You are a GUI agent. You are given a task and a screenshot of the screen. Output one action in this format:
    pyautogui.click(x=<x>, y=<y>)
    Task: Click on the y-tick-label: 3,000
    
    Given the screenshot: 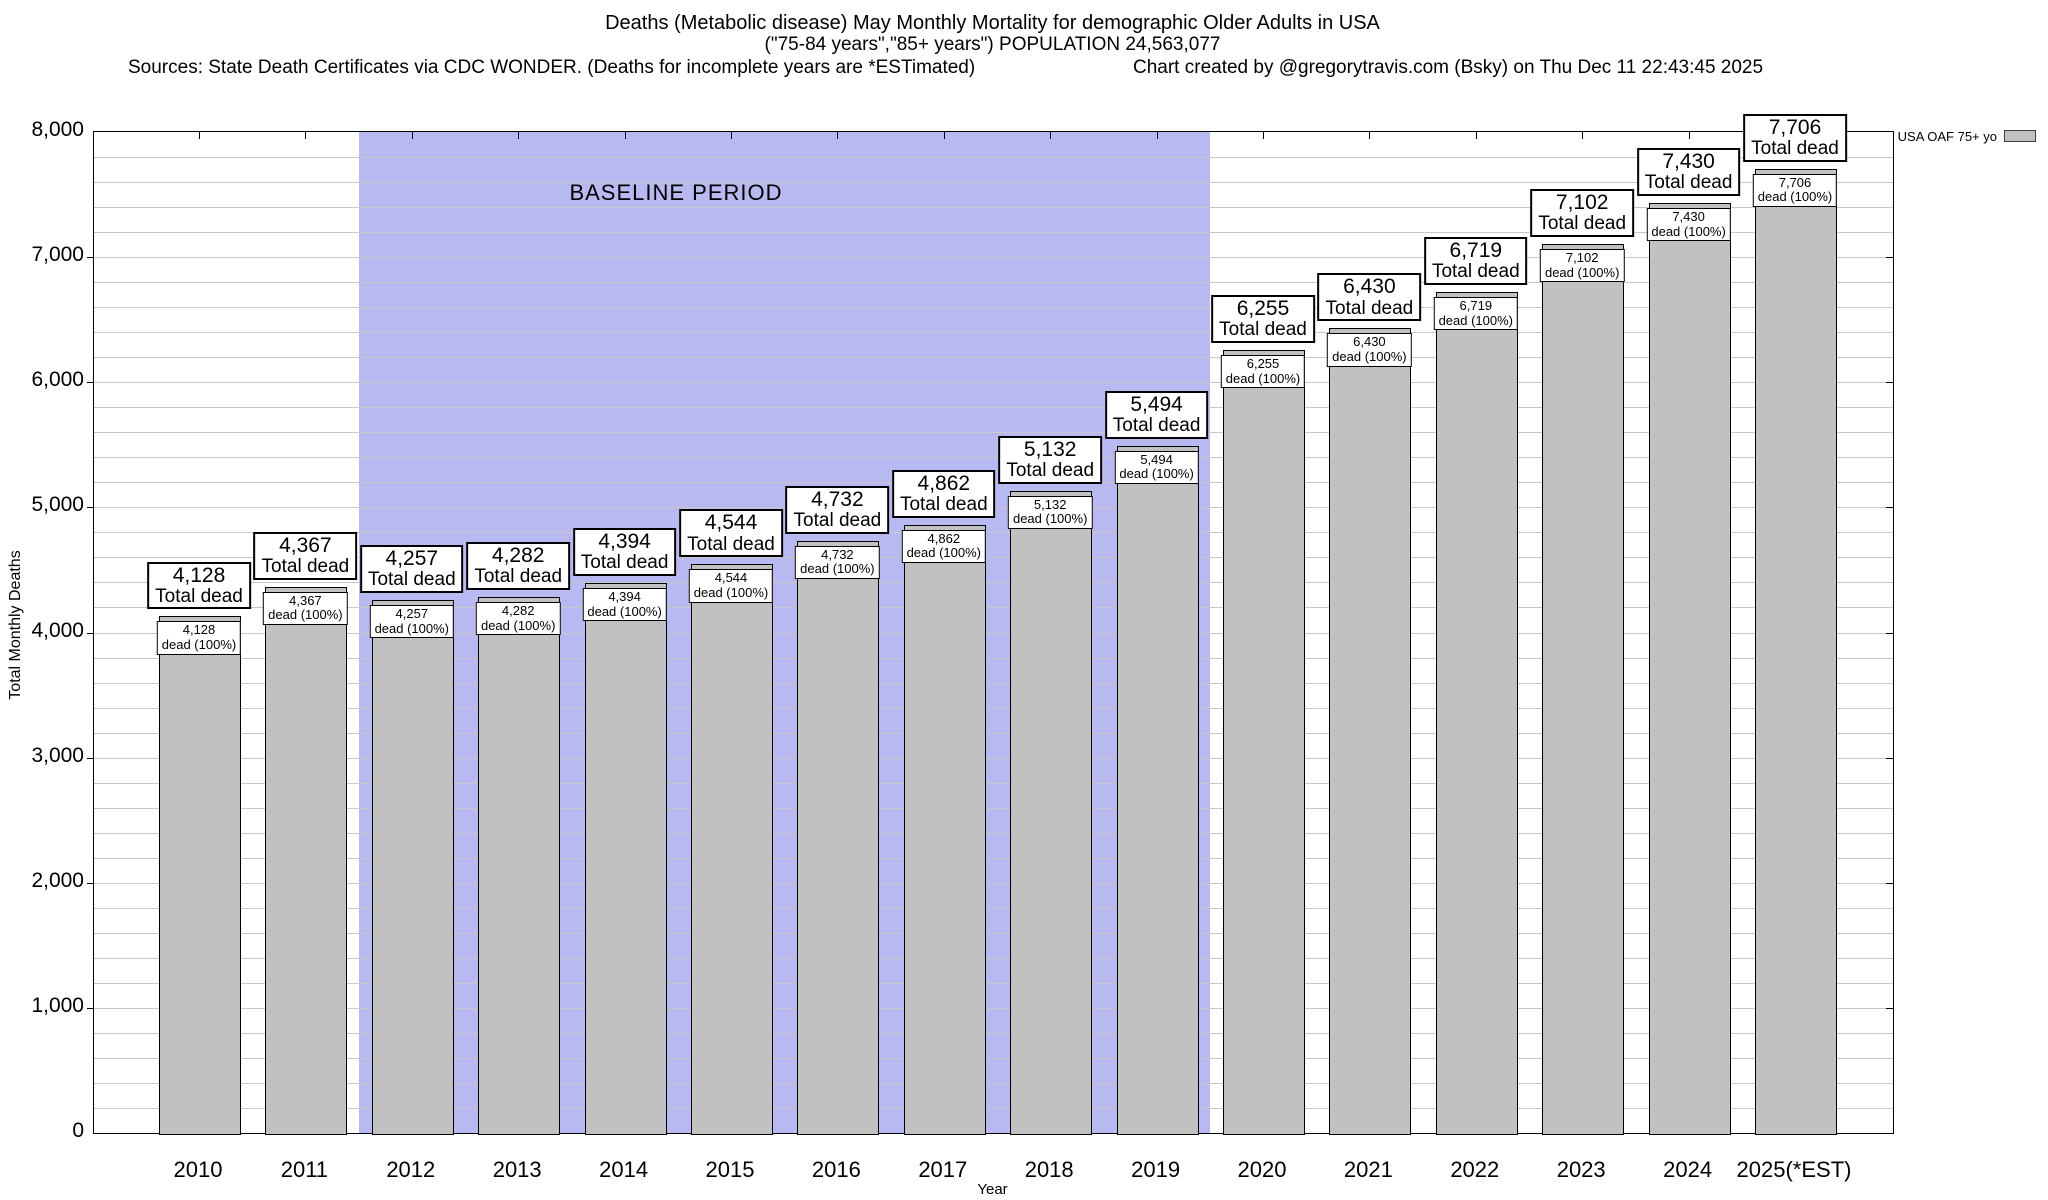 What is the action you would take?
    pyautogui.click(x=57, y=755)
    